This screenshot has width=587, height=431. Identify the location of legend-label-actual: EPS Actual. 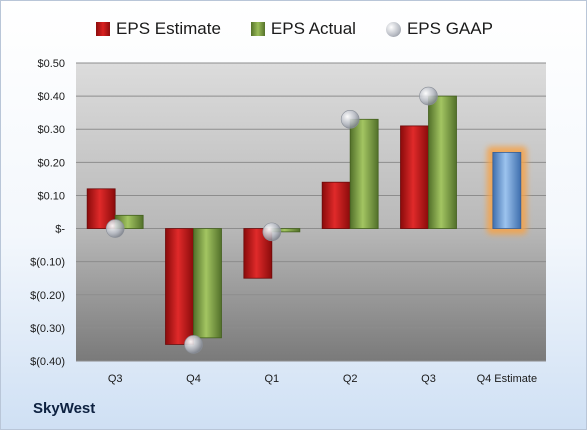
(313, 28).